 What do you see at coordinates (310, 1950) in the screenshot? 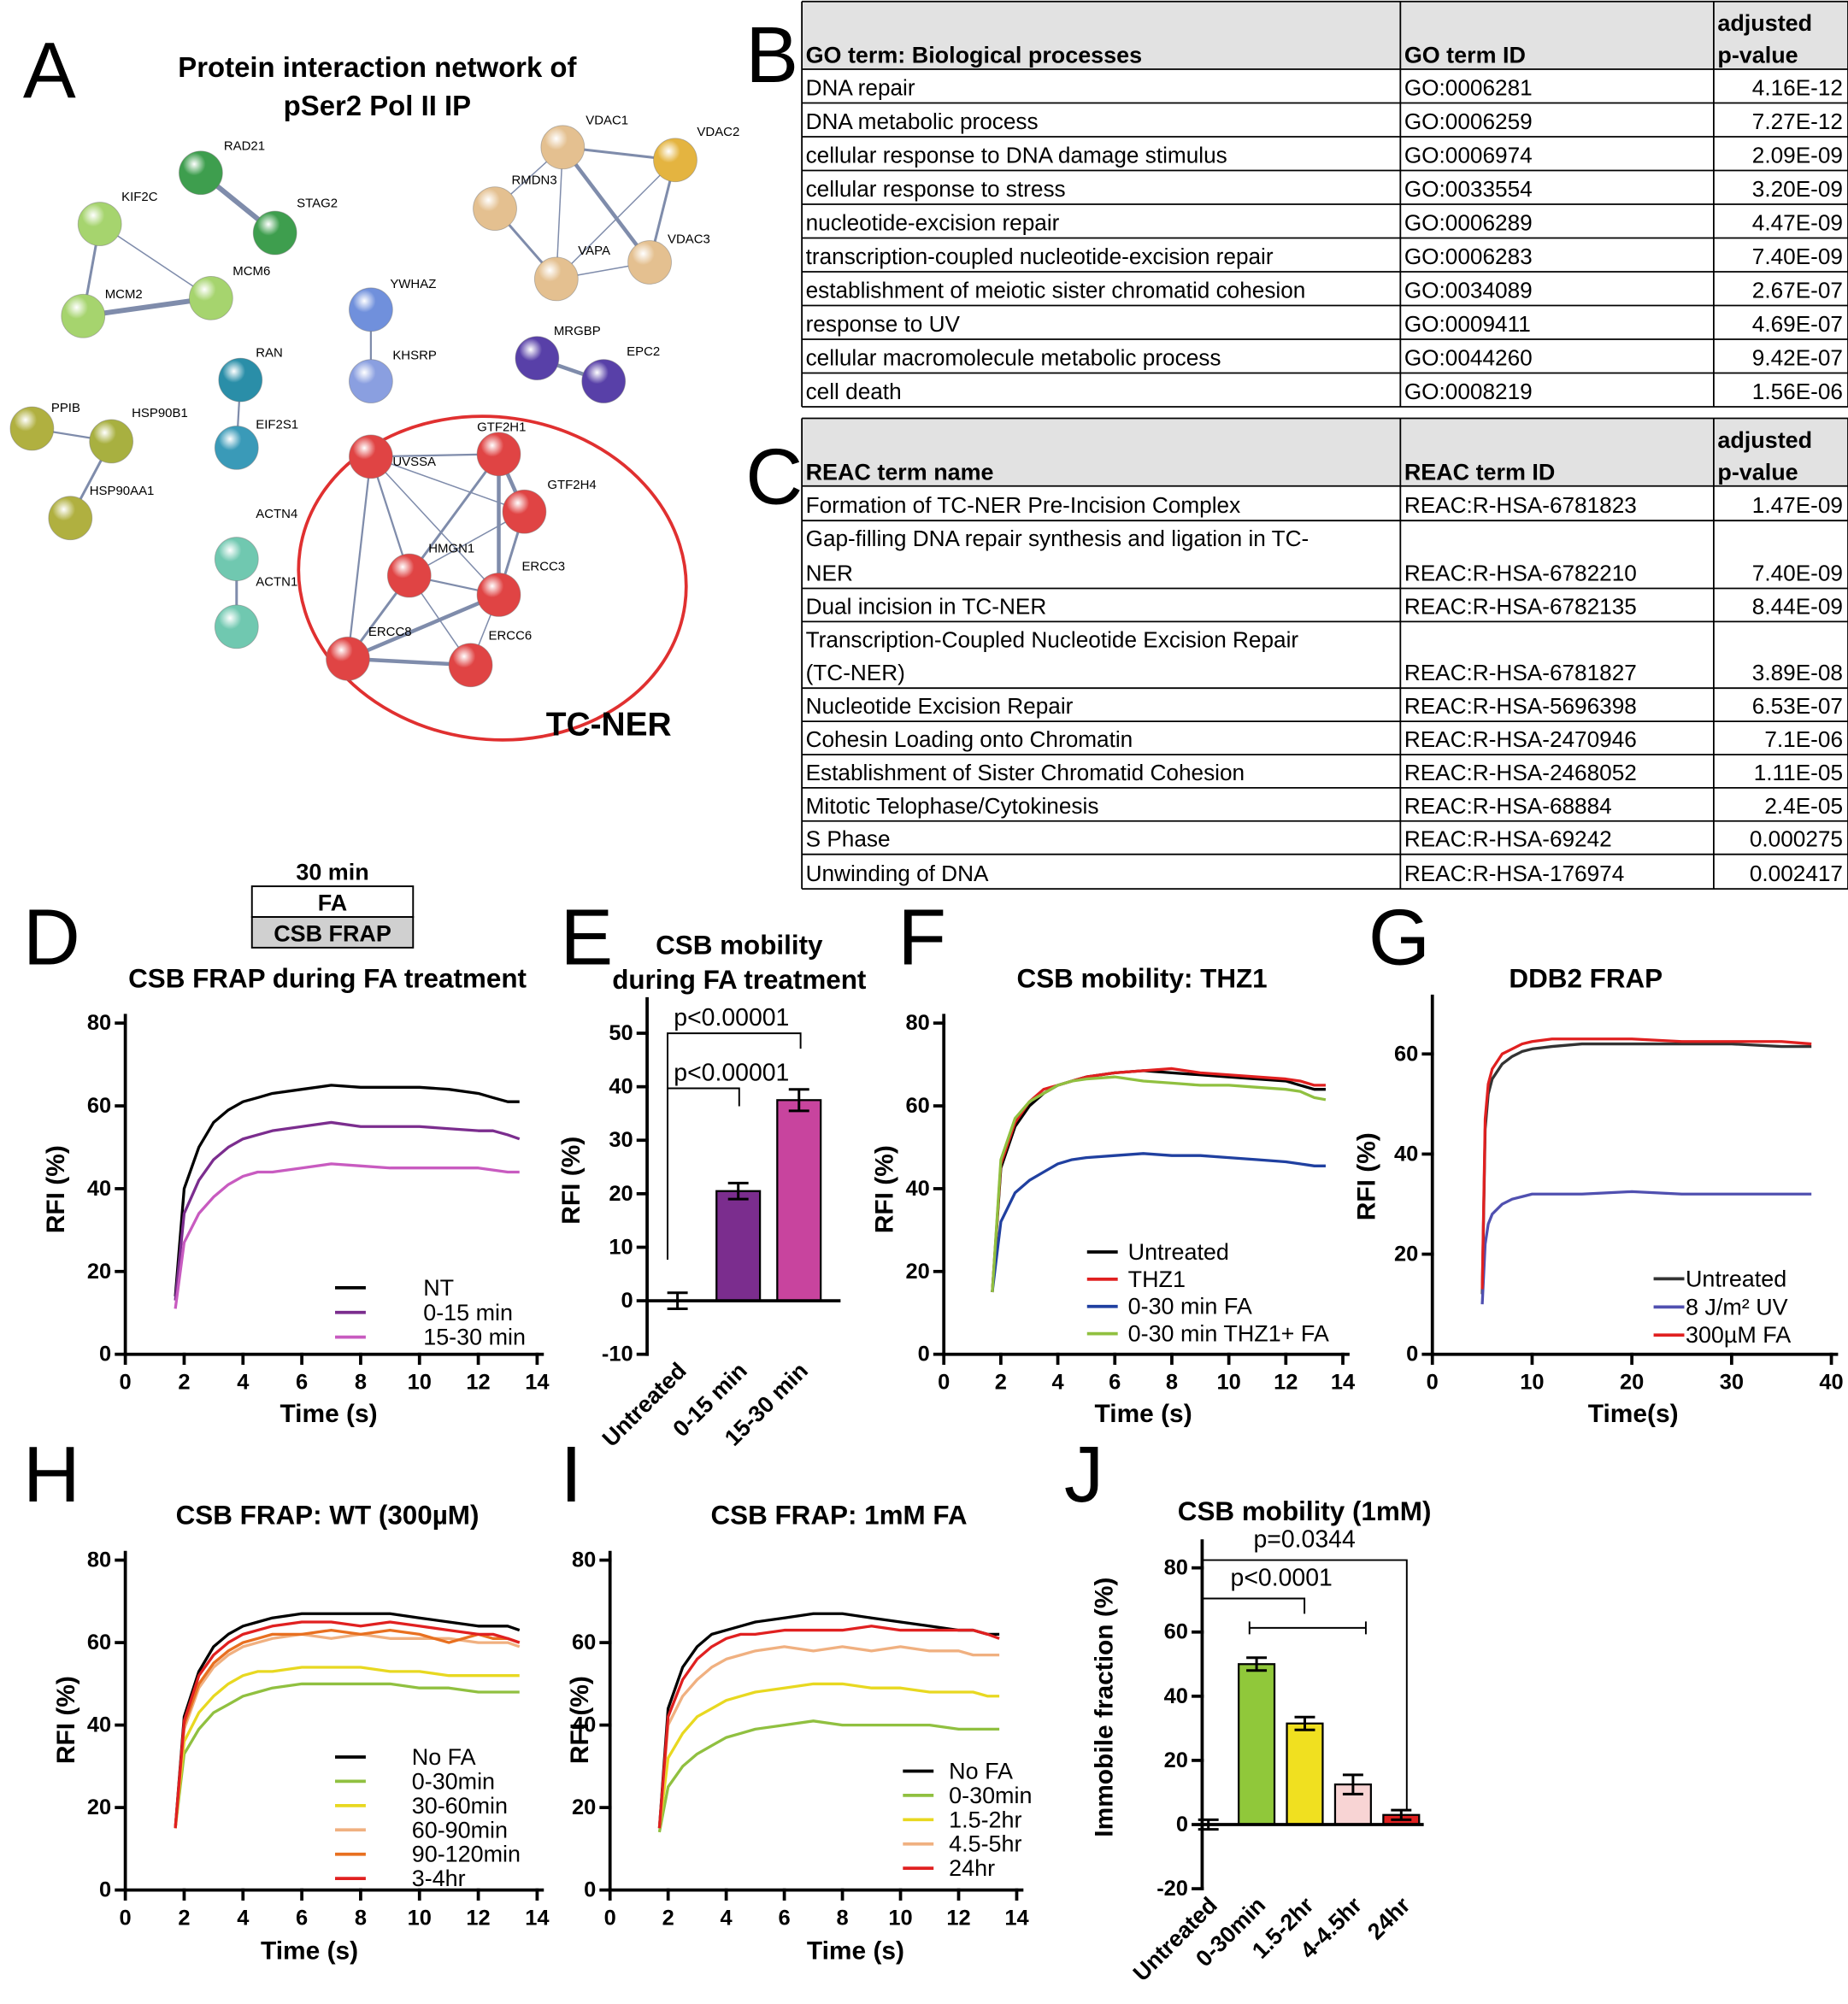
I see `x-axis-title: Time (s)` at bounding box center [310, 1950].